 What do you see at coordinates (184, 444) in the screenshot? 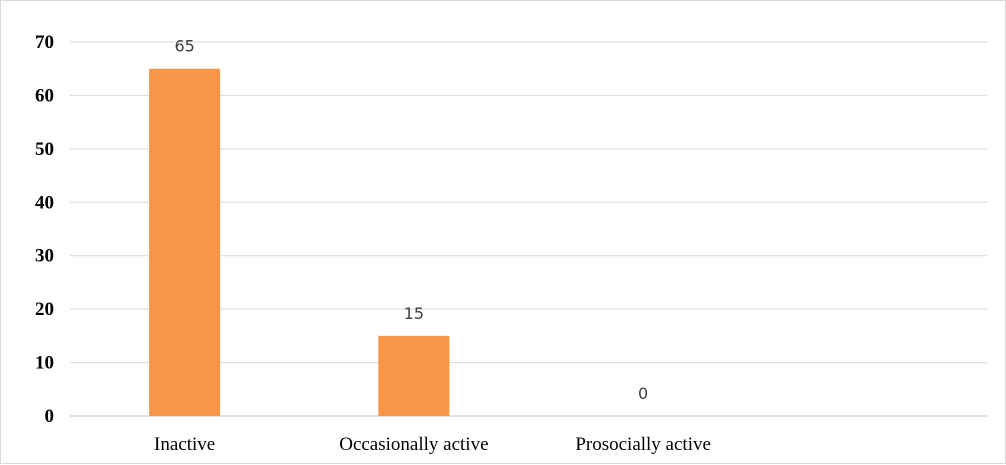
I see `x-tick-label: Inactive` at bounding box center [184, 444].